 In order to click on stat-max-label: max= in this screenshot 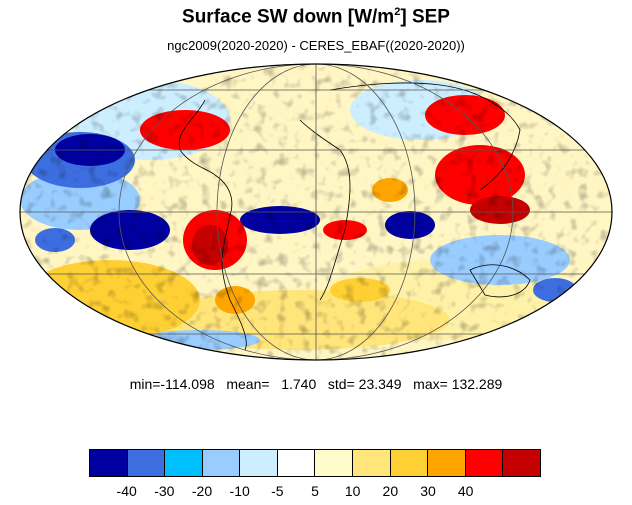, I will do `click(430, 384)`.